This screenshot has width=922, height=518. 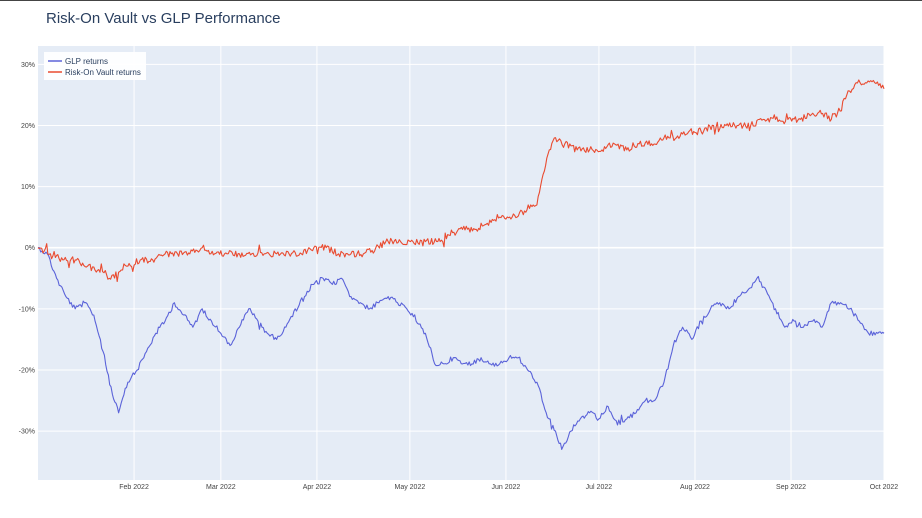 What do you see at coordinates (28, 65) in the screenshot?
I see `y-tick-label: 30%` at bounding box center [28, 65].